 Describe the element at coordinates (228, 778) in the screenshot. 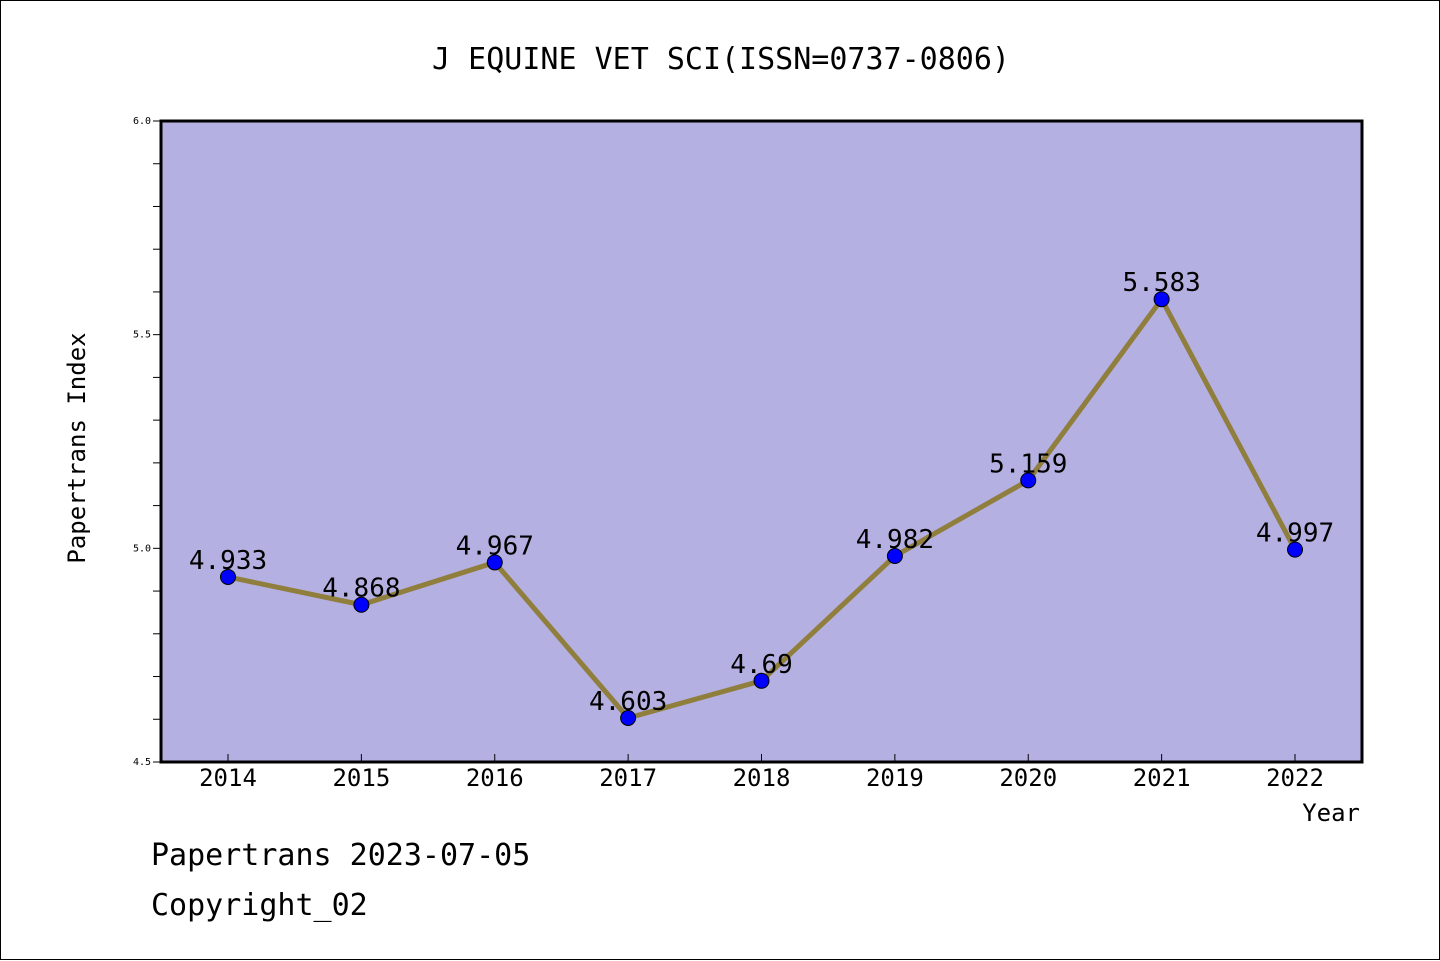

I see `x-tick-label: 2014` at that location.